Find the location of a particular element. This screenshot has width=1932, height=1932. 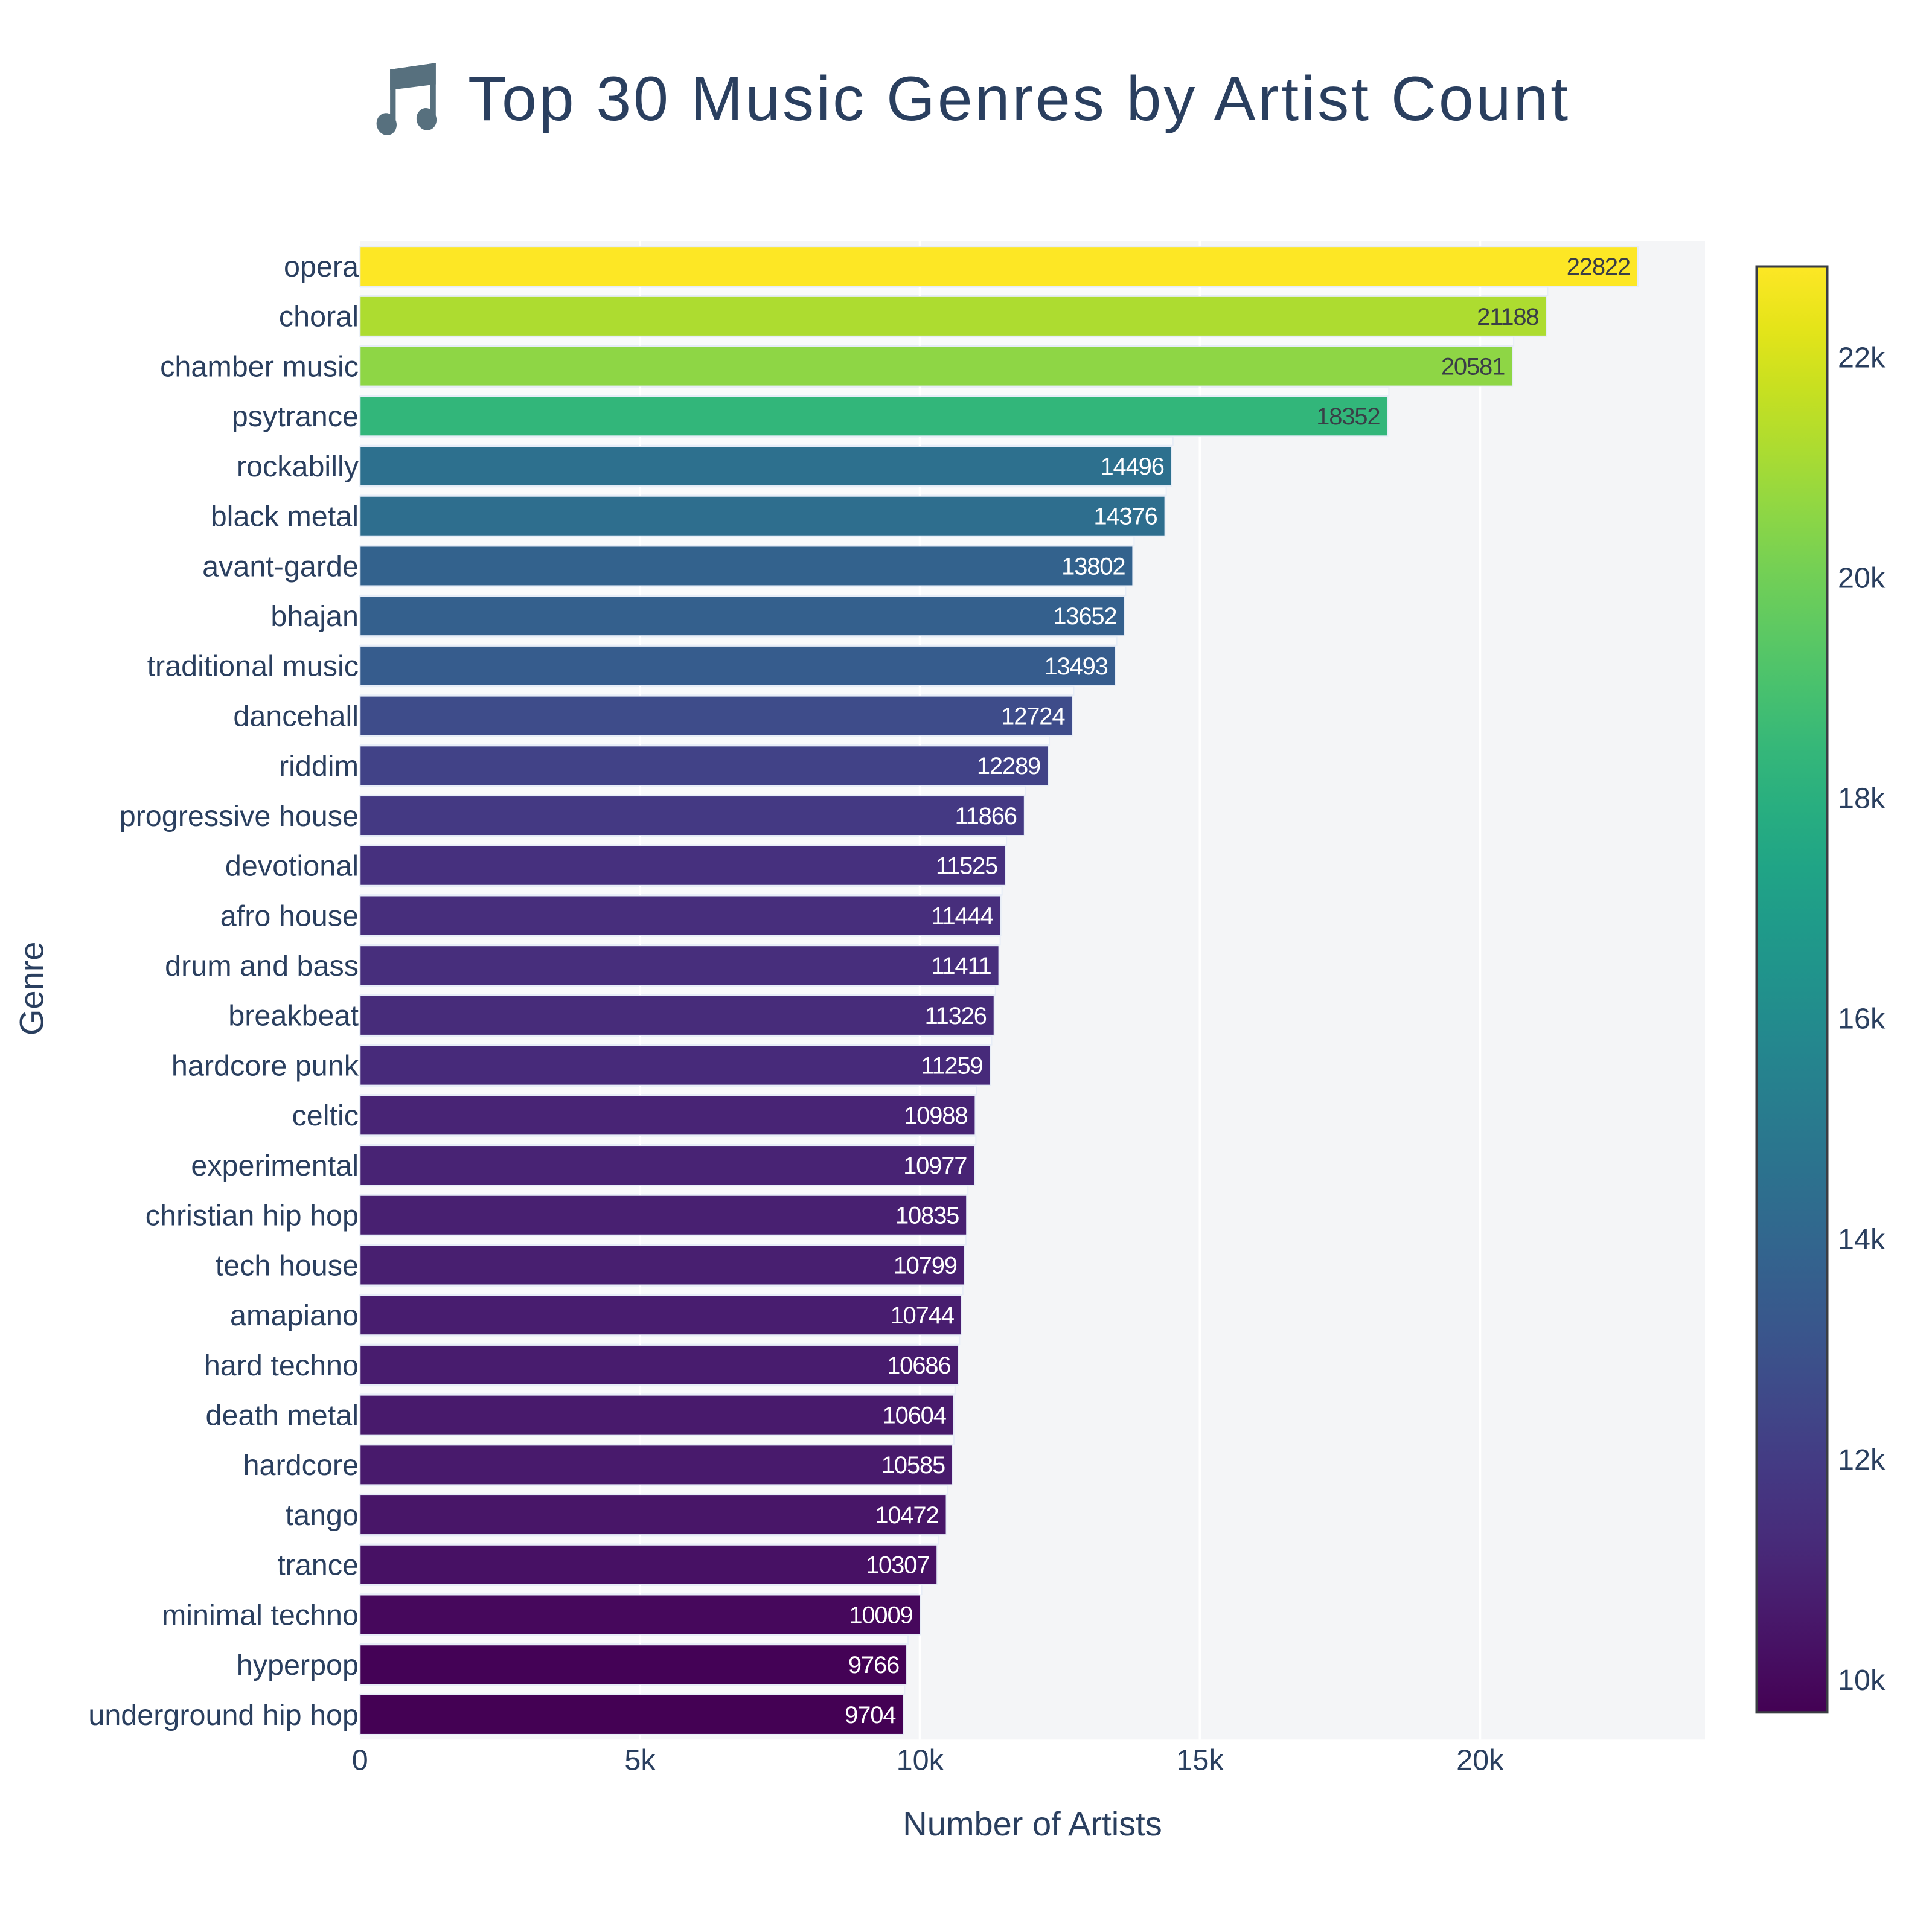

svg-text: 12724 is located at coordinates (1033, 716).